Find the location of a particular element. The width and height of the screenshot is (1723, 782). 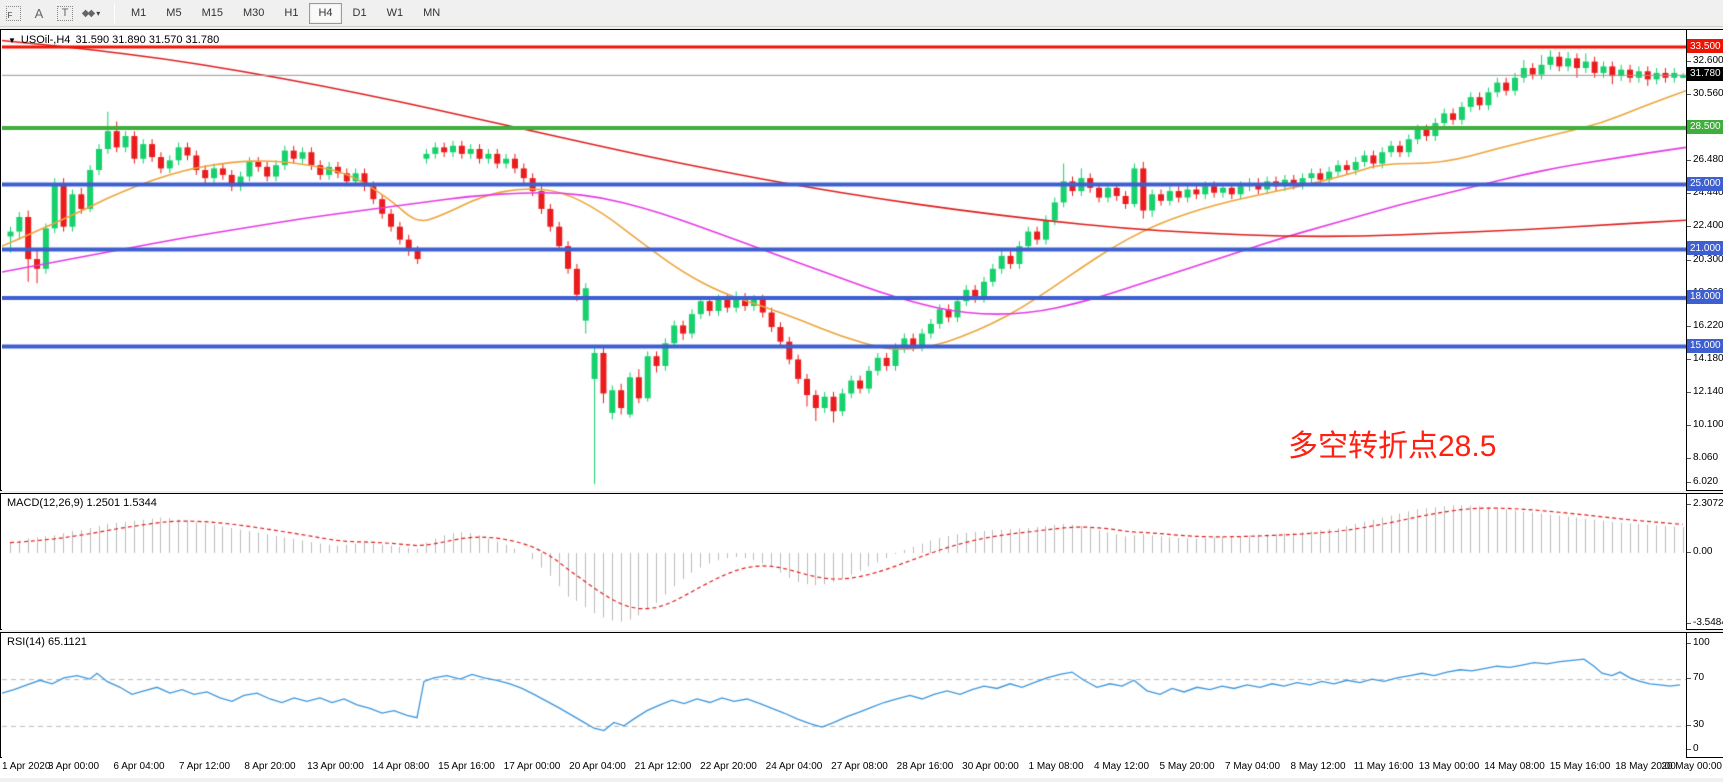

macd-axis: 2.3072 0.00 -3.5484 is located at coordinates (1704, 561).